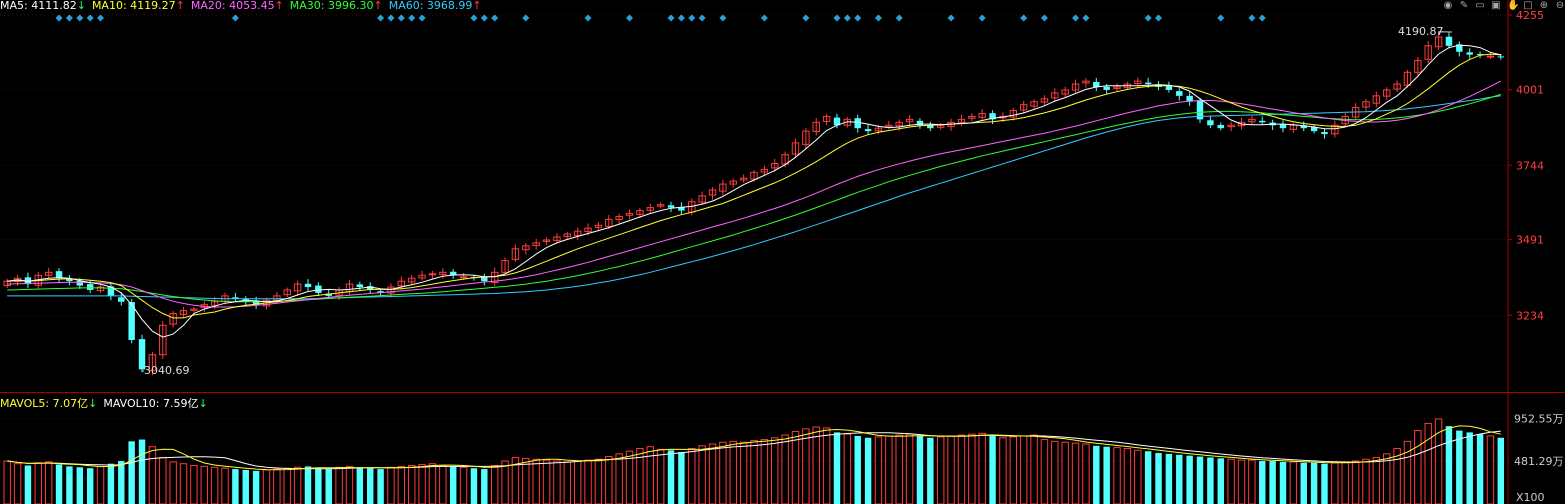 The height and width of the screenshot is (504, 1565). Describe the element at coordinates (1464, 5) in the screenshot. I see `pen-icon: ✎` at that location.